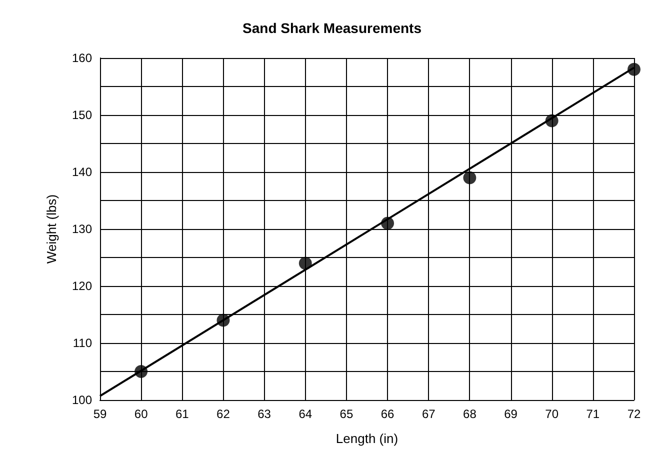 This screenshot has width=664, height=475. I want to click on y-tick-label: 100, so click(82, 400).